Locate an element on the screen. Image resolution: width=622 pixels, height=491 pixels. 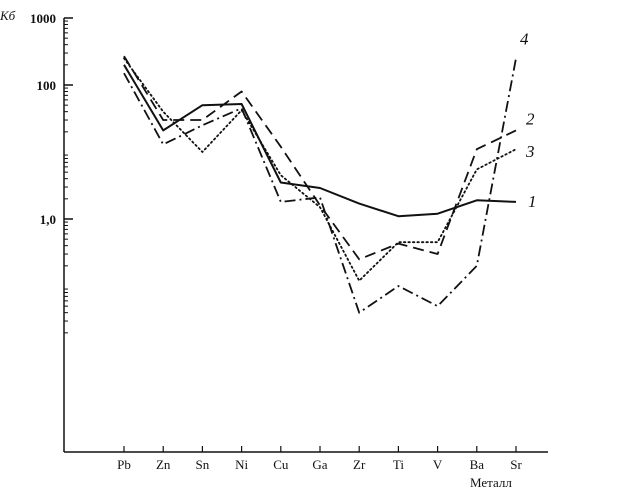
y-tick-label: 1000 is located at coordinates (43, 18).